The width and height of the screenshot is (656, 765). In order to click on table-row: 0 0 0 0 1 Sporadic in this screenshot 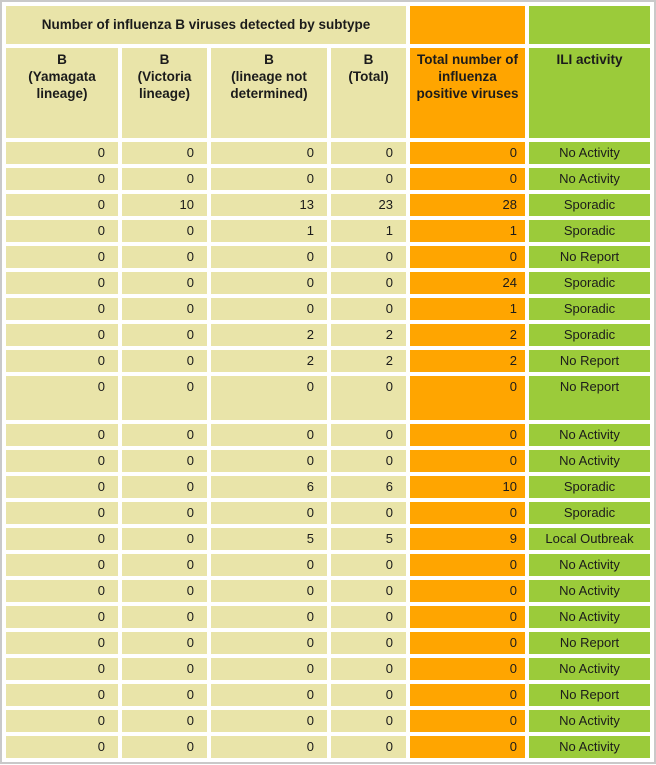, I will do `click(328, 309)`.